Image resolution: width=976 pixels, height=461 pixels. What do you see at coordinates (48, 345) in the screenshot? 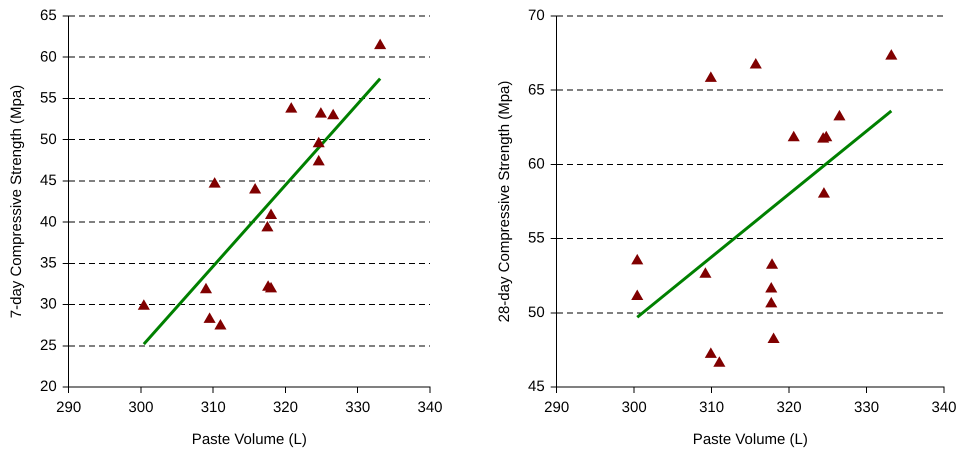
I see `y-tick-label: 25` at bounding box center [48, 345].